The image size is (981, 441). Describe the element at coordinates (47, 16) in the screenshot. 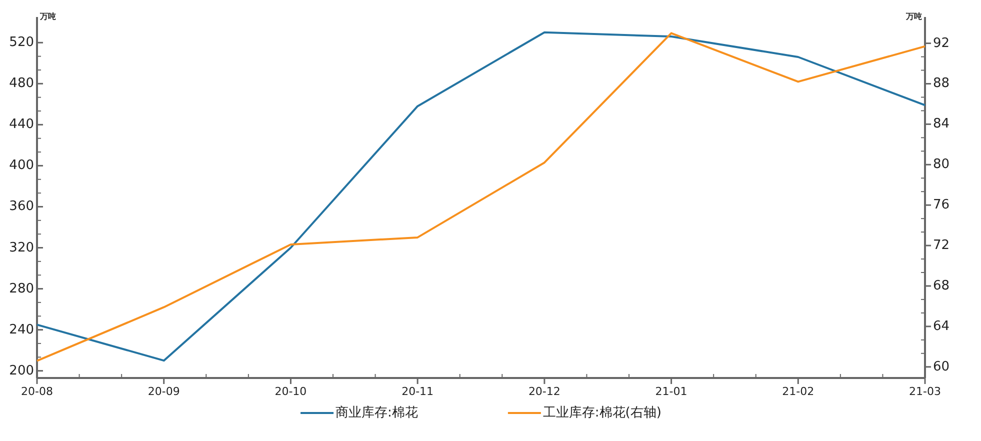

I see `y-axis-title: 万吨` at that location.